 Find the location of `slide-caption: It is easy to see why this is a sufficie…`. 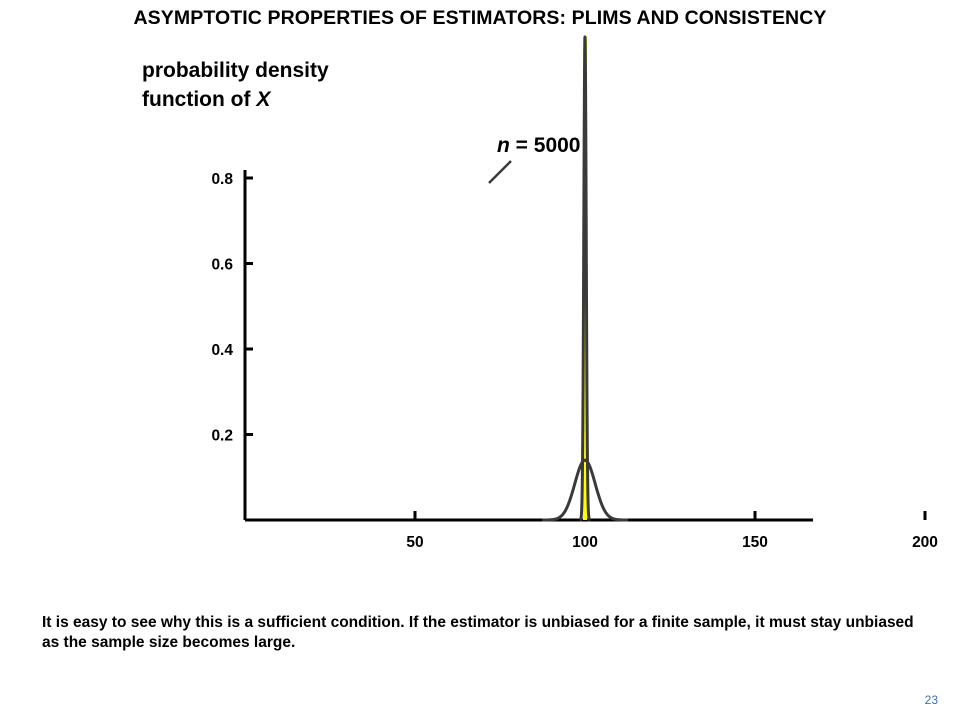

slide-caption: It is easy to see why this is a sufficie… is located at coordinates (478, 632).